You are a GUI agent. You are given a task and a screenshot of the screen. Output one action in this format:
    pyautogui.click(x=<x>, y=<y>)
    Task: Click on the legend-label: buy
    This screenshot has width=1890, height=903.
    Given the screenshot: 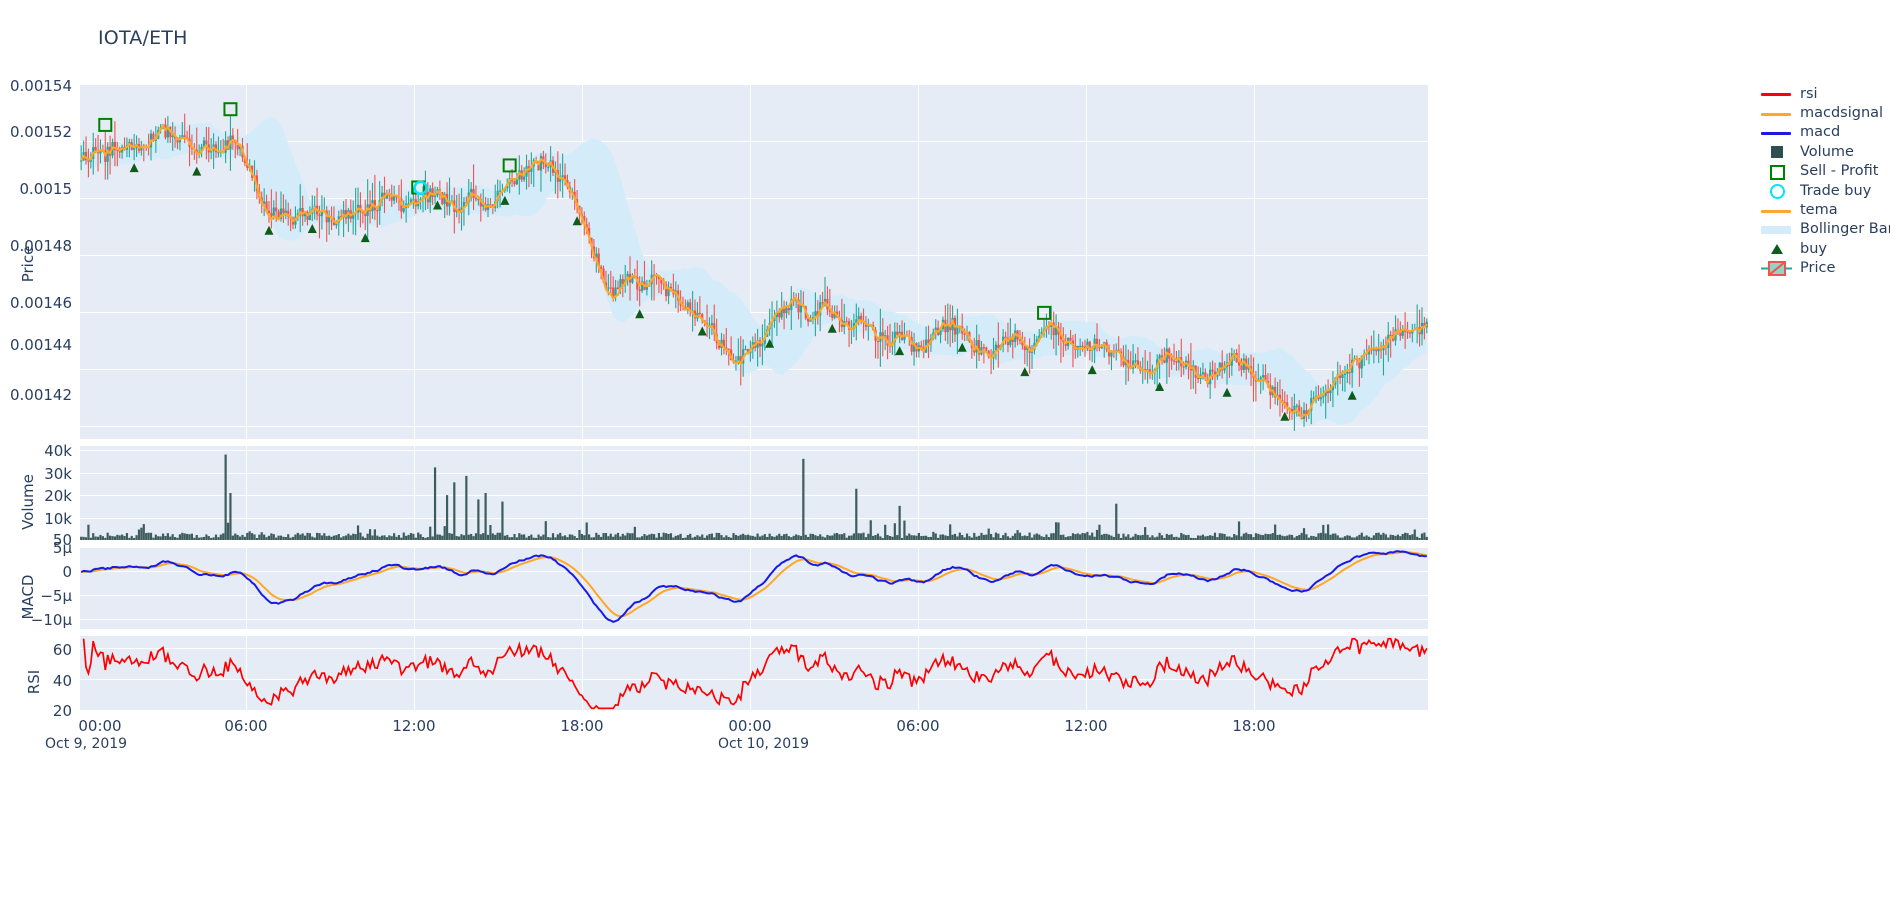 What is the action you would take?
    pyautogui.click(x=1813, y=248)
    